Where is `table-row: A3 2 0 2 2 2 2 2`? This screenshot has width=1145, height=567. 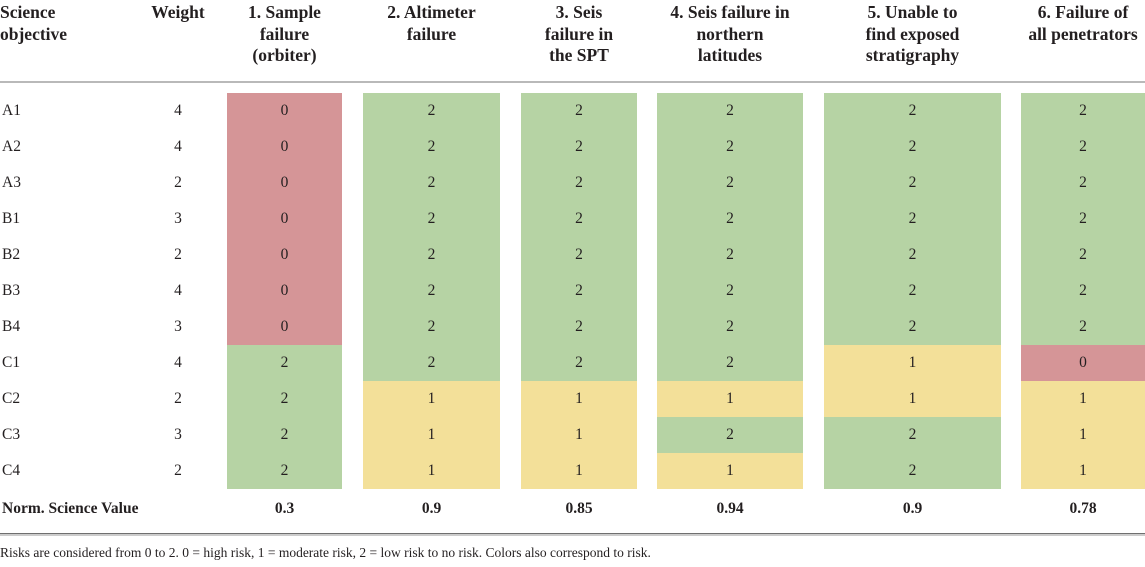 table-row: A3 2 0 2 2 2 2 2 is located at coordinates (572, 183).